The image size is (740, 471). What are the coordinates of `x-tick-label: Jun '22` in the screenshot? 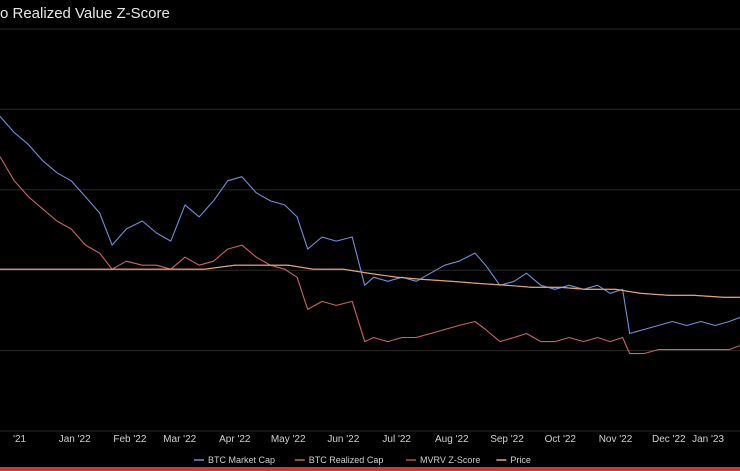 It's located at (343, 439).